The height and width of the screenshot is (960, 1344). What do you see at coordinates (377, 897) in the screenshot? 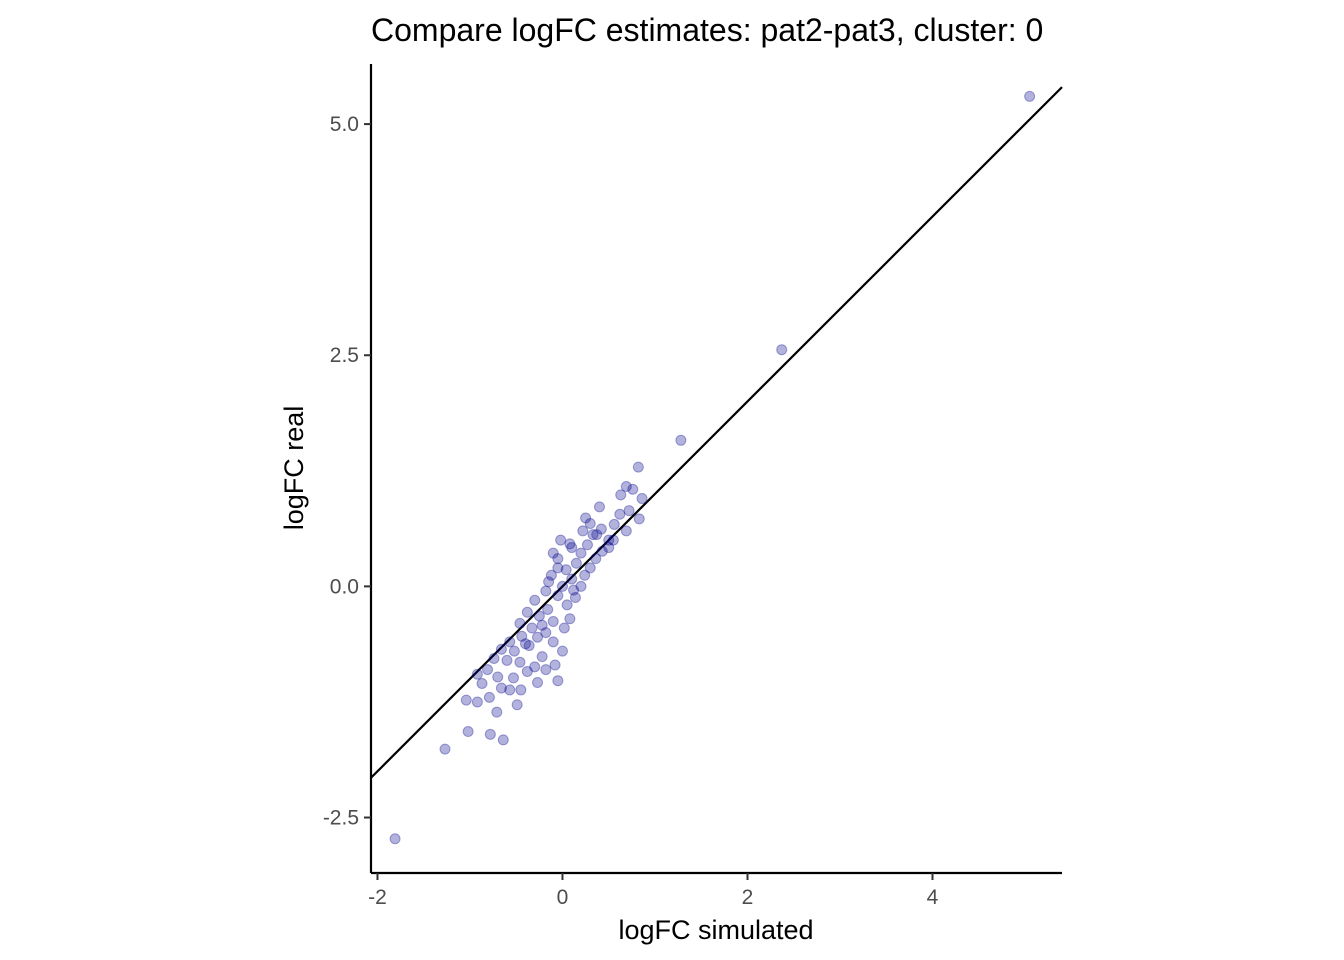
I see `x-tick-label: -2` at bounding box center [377, 897].